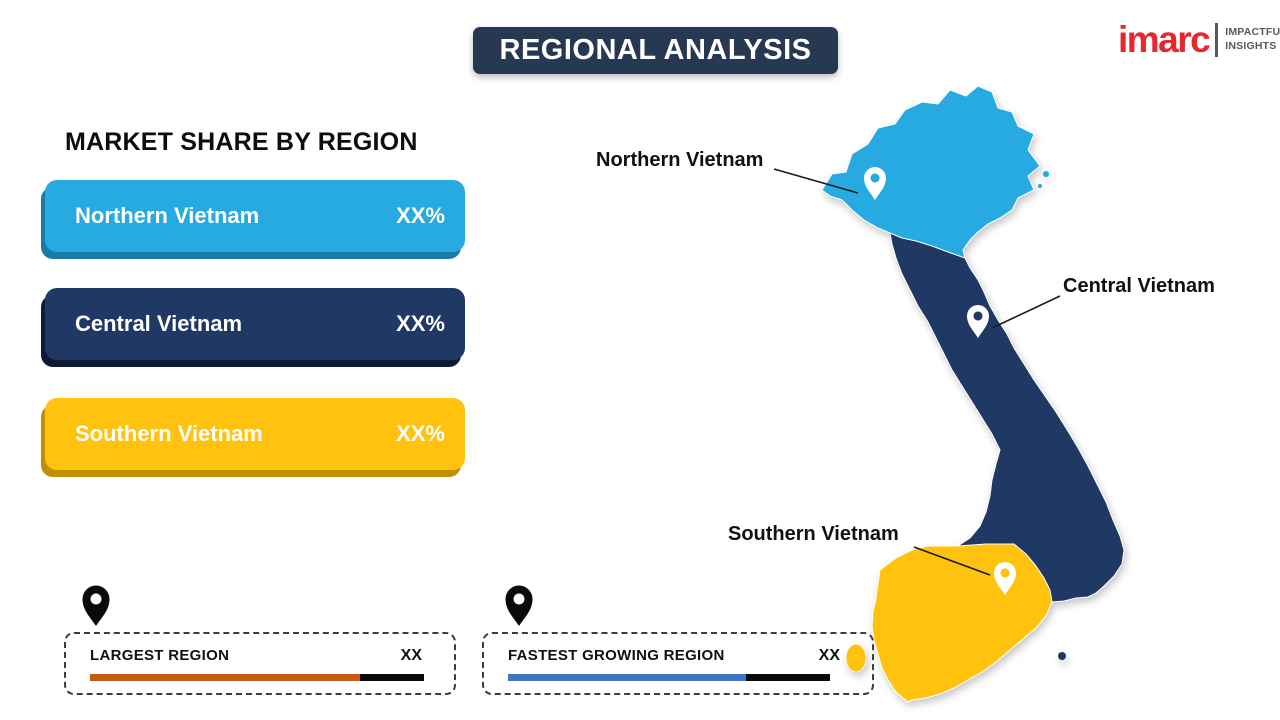 This screenshot has height=720, width=1280. I want to click on region-bar-central-vietnam: Central Vietnam XX%, so click(255, 324).